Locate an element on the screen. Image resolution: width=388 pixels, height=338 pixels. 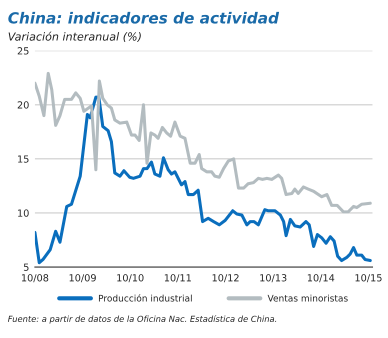
x-tick-label: 10/09 is located at coordinates (83, 278).